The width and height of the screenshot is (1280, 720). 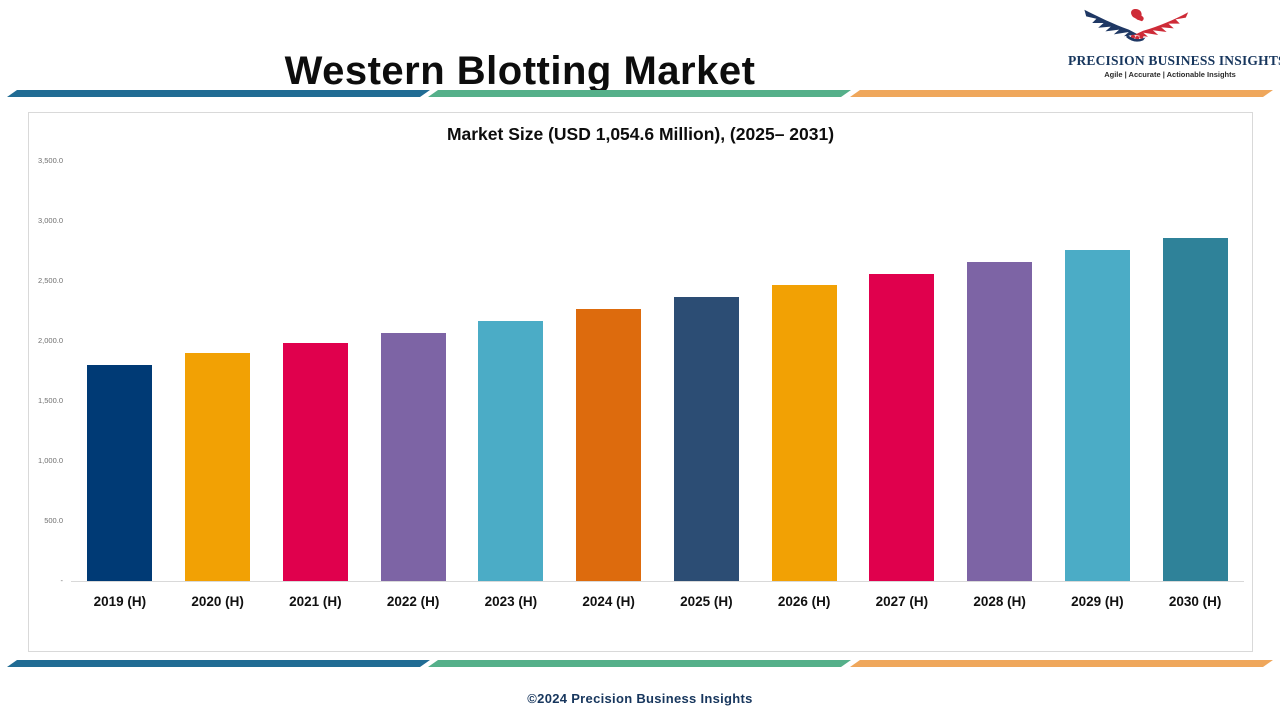 I want to click on bar-2021-h, so click(x=315, y=461).